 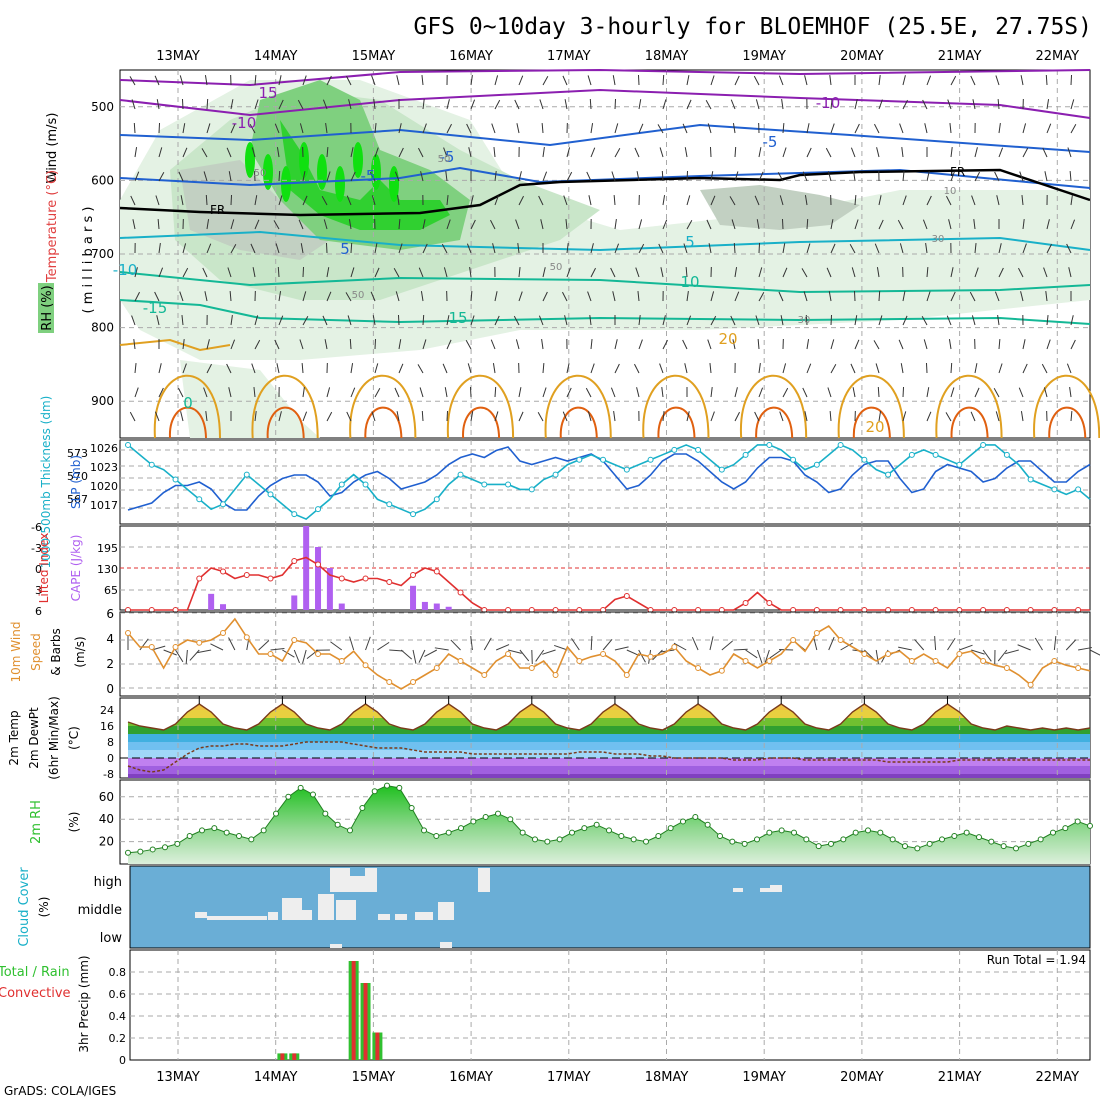 I want to click on dewpoint-line, so click(x=608, y=757).